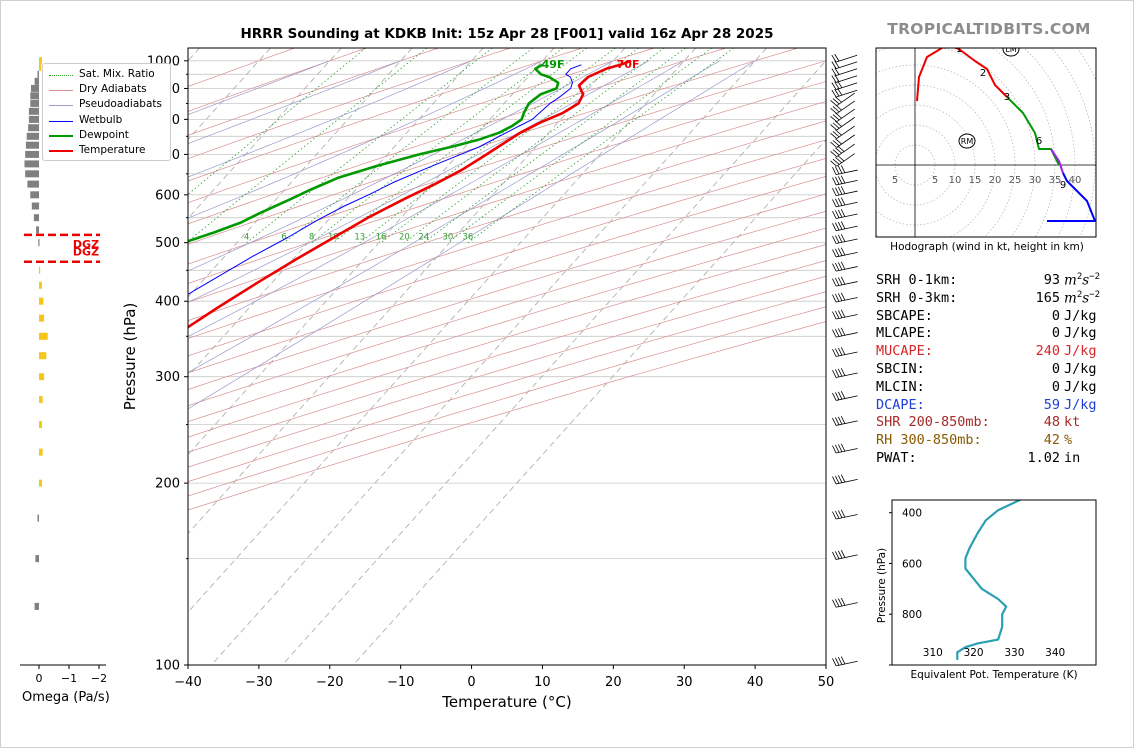  Describe the element at coordinates (506, 702) in the screenshot. I see `x-axis-label: Temperature (°C)` at that location.